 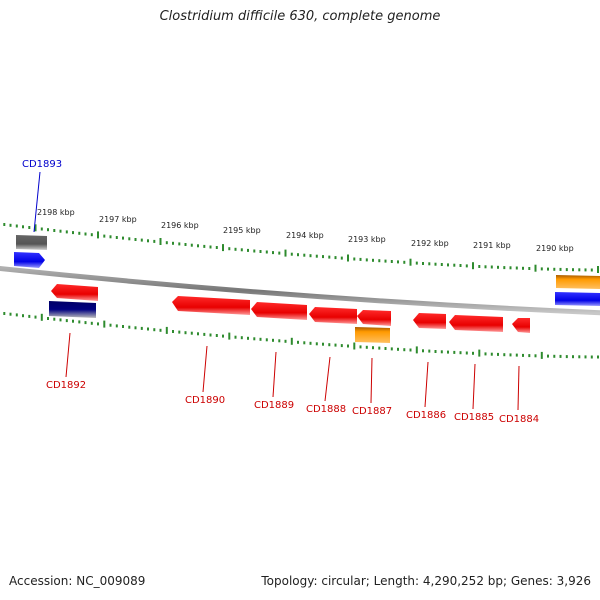 I want to click on gene-label: CD1884, so click(x=519, y=419).